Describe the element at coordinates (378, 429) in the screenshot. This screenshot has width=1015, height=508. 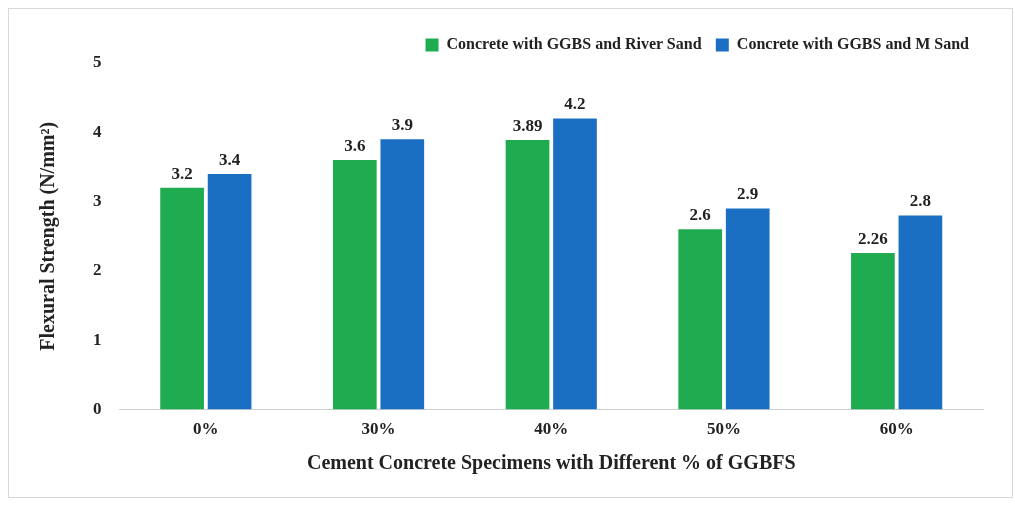
I see `x-tick-label: 30%` at that location.